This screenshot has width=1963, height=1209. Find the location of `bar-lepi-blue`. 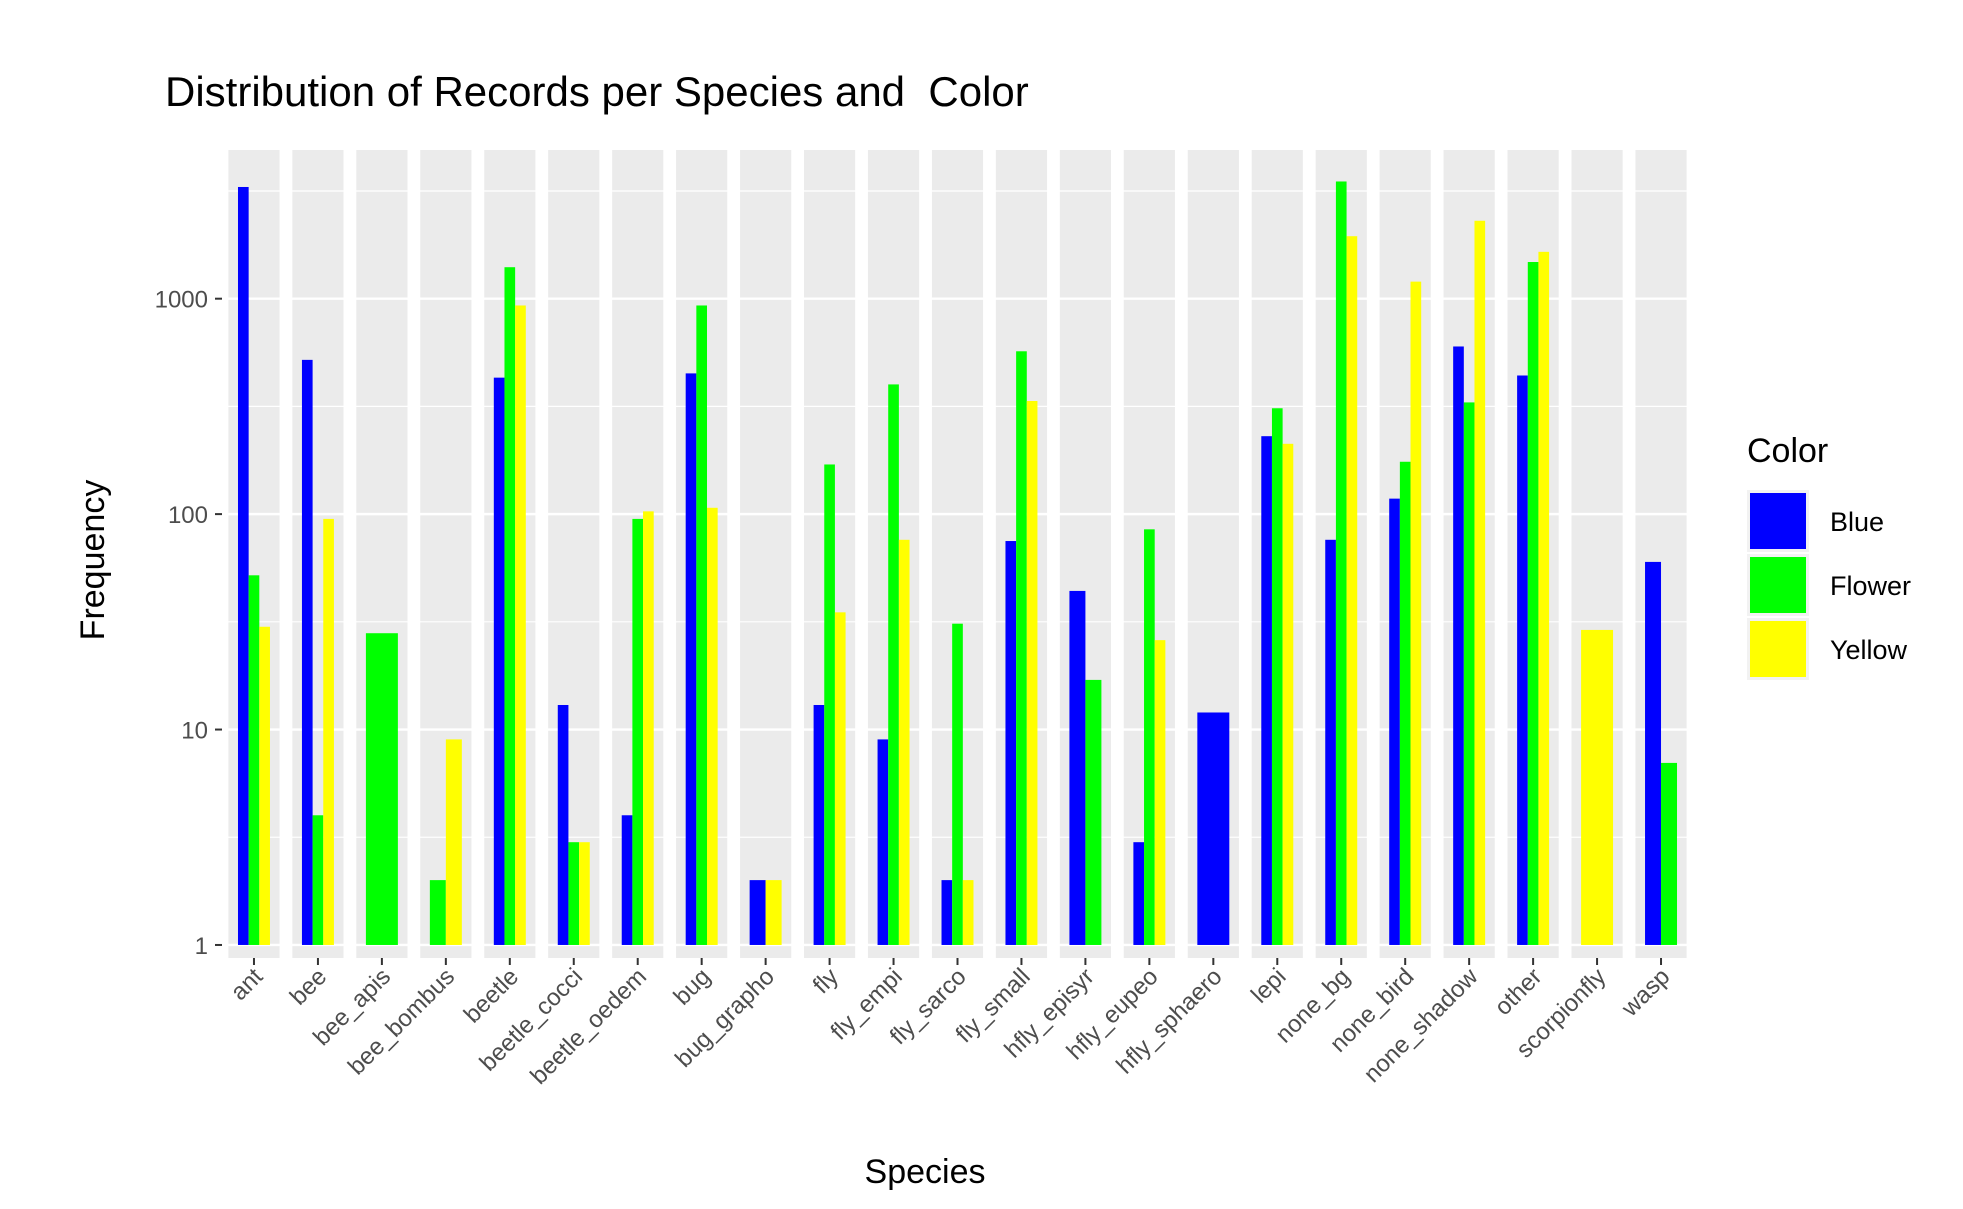

bar-lepi-blue is located at coordinates (1266, 690).